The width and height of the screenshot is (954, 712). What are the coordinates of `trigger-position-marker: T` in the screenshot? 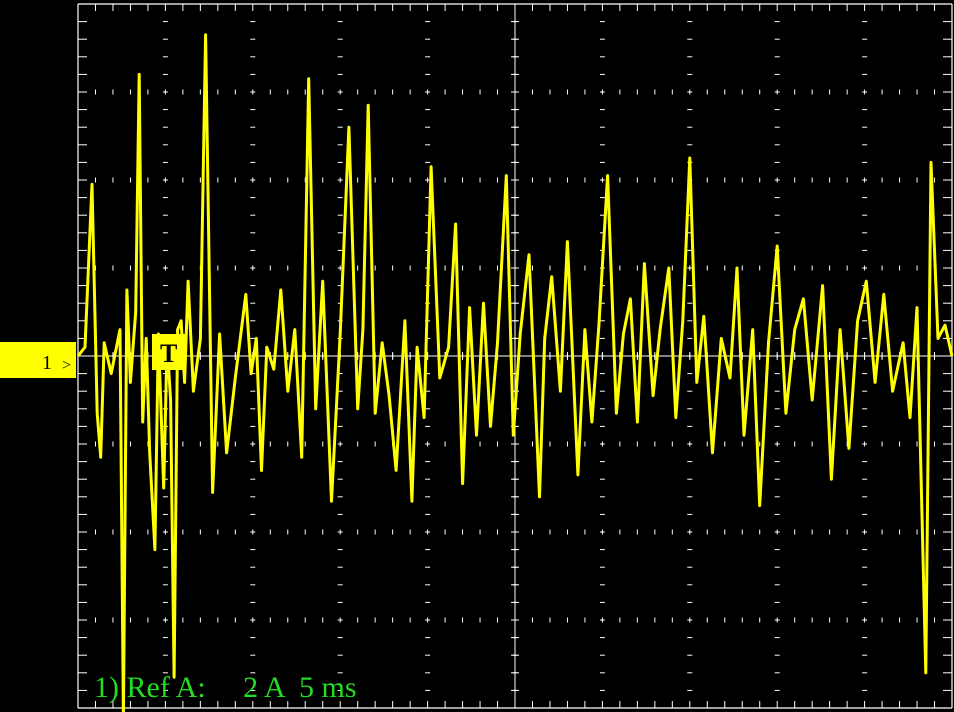 It's located at (169, 352).